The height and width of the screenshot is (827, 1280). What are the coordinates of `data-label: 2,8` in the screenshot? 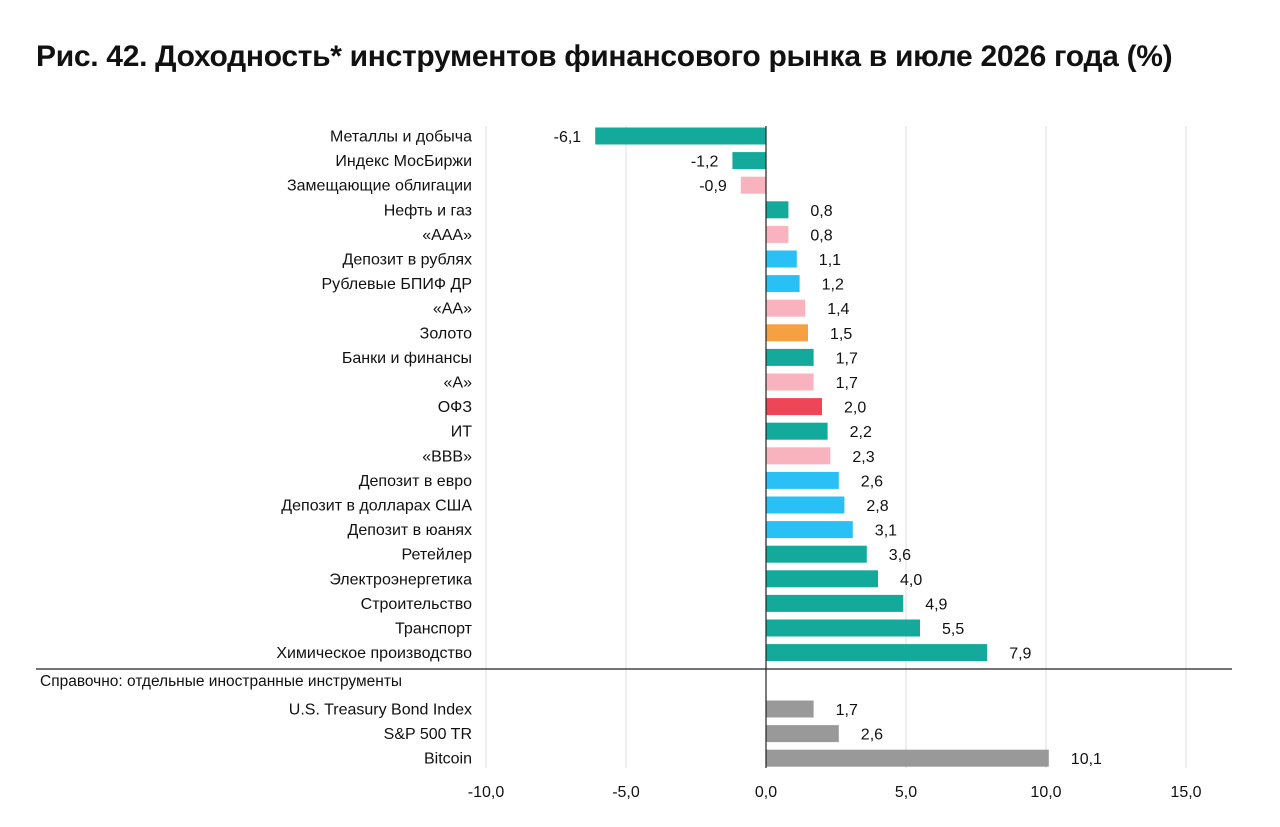 It's located at (877, 506).